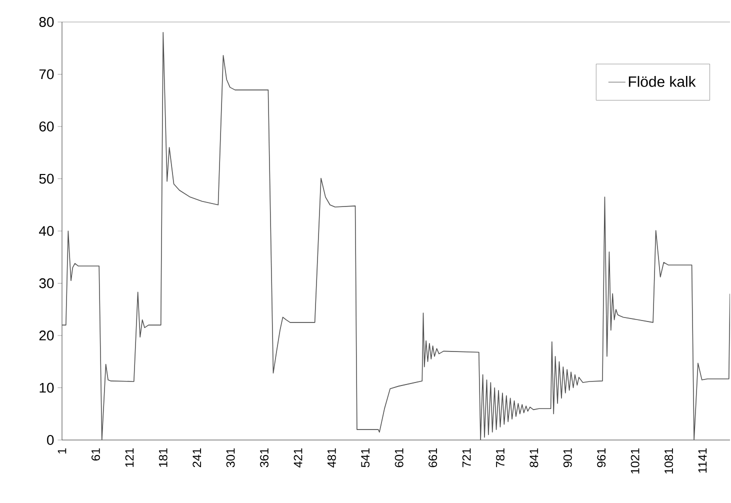 This screenshot has width=731, height=503. I want to click on y-tick-label: 60, so click(46, 127).